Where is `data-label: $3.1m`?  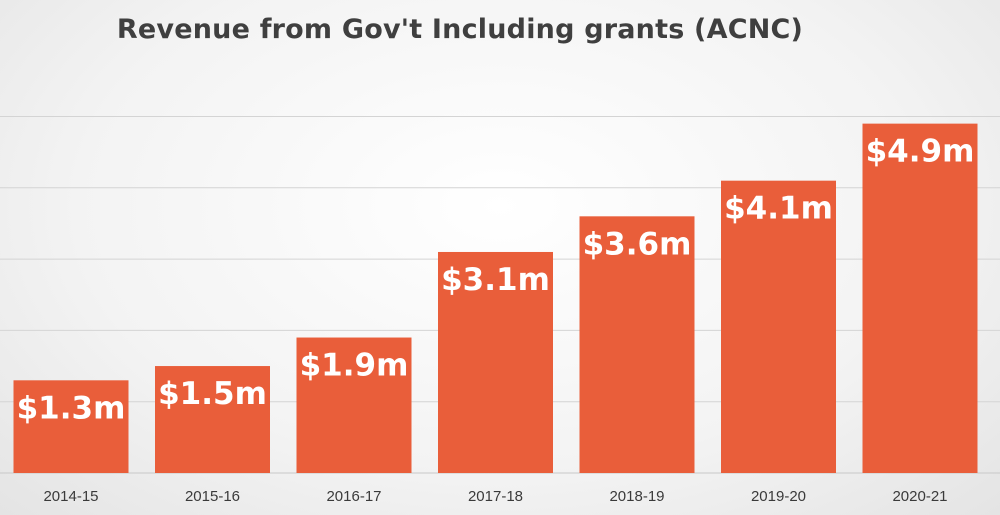 data-label: $3.1m is located at coordinates (495, 280).